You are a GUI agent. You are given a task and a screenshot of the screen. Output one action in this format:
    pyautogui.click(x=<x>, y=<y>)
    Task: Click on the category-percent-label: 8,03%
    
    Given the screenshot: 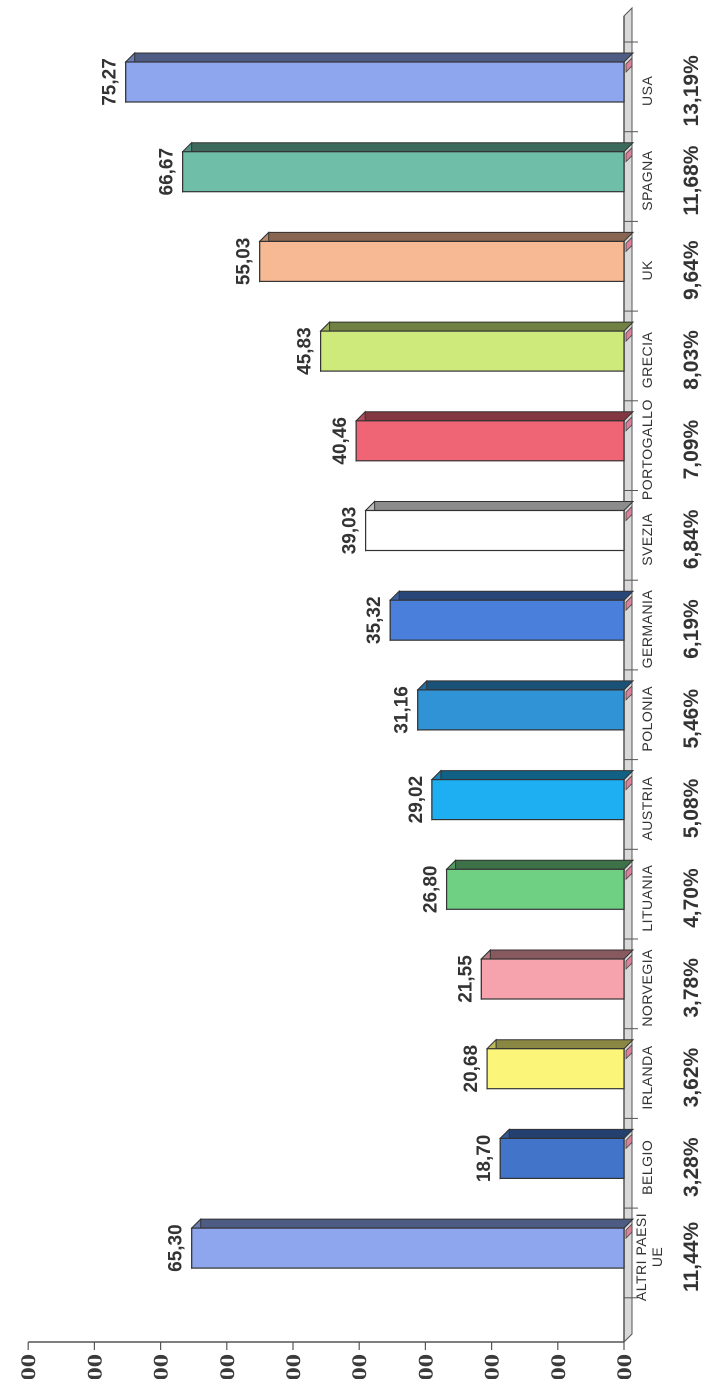 What is the action you would take?
    pyautogui.click(x=691, y=360)
    